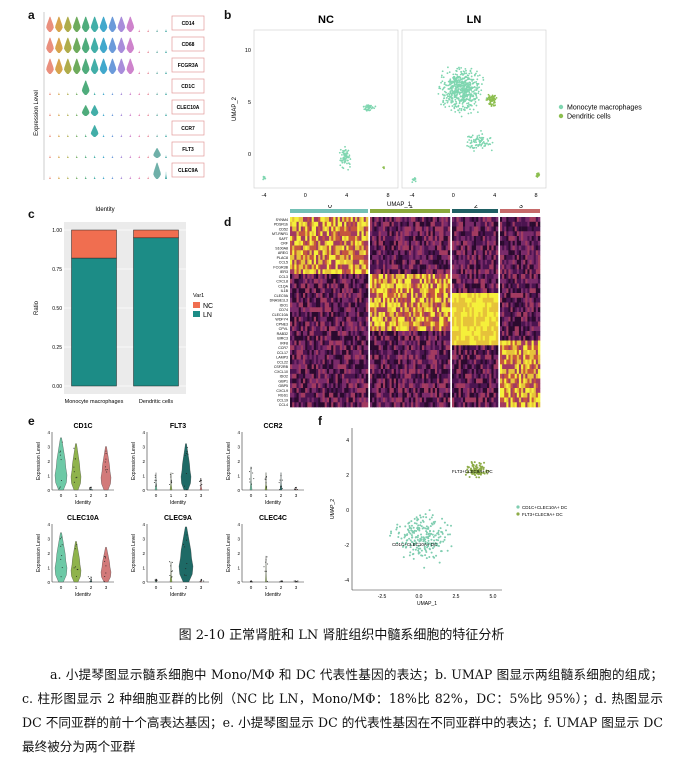  What do you see at coordinates (31, 214) in the screenshot?
I see `panel-c-letter: c` at bounding box center [31, 214].